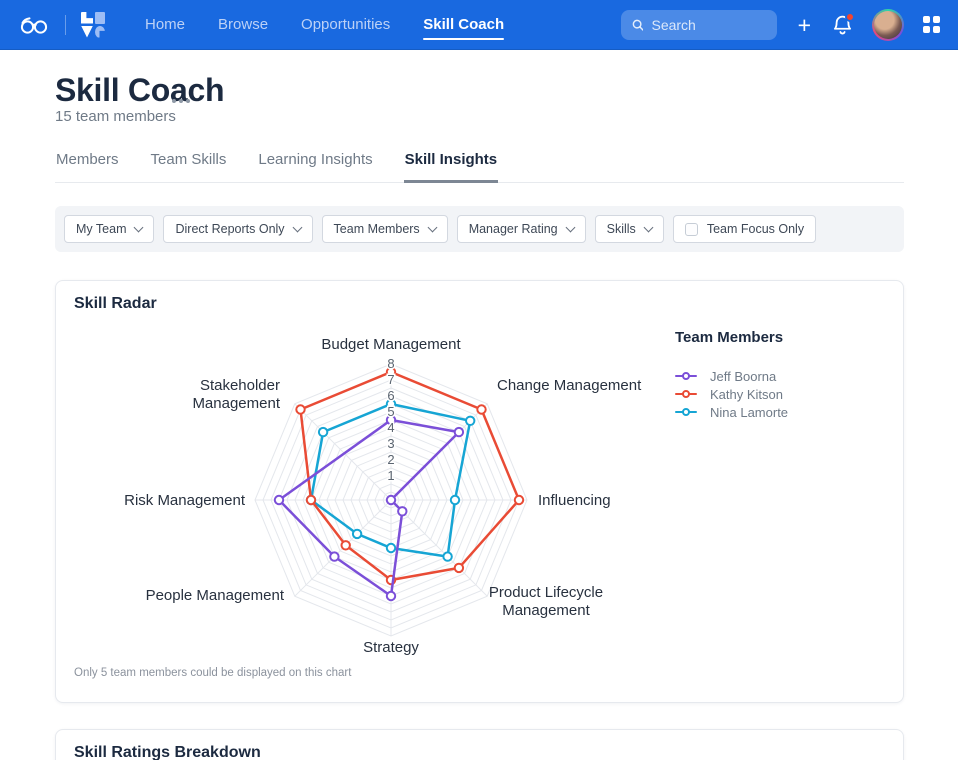 The image size is (958, 760). I want to click on svg-text: Budget Management, so click(391, 344).